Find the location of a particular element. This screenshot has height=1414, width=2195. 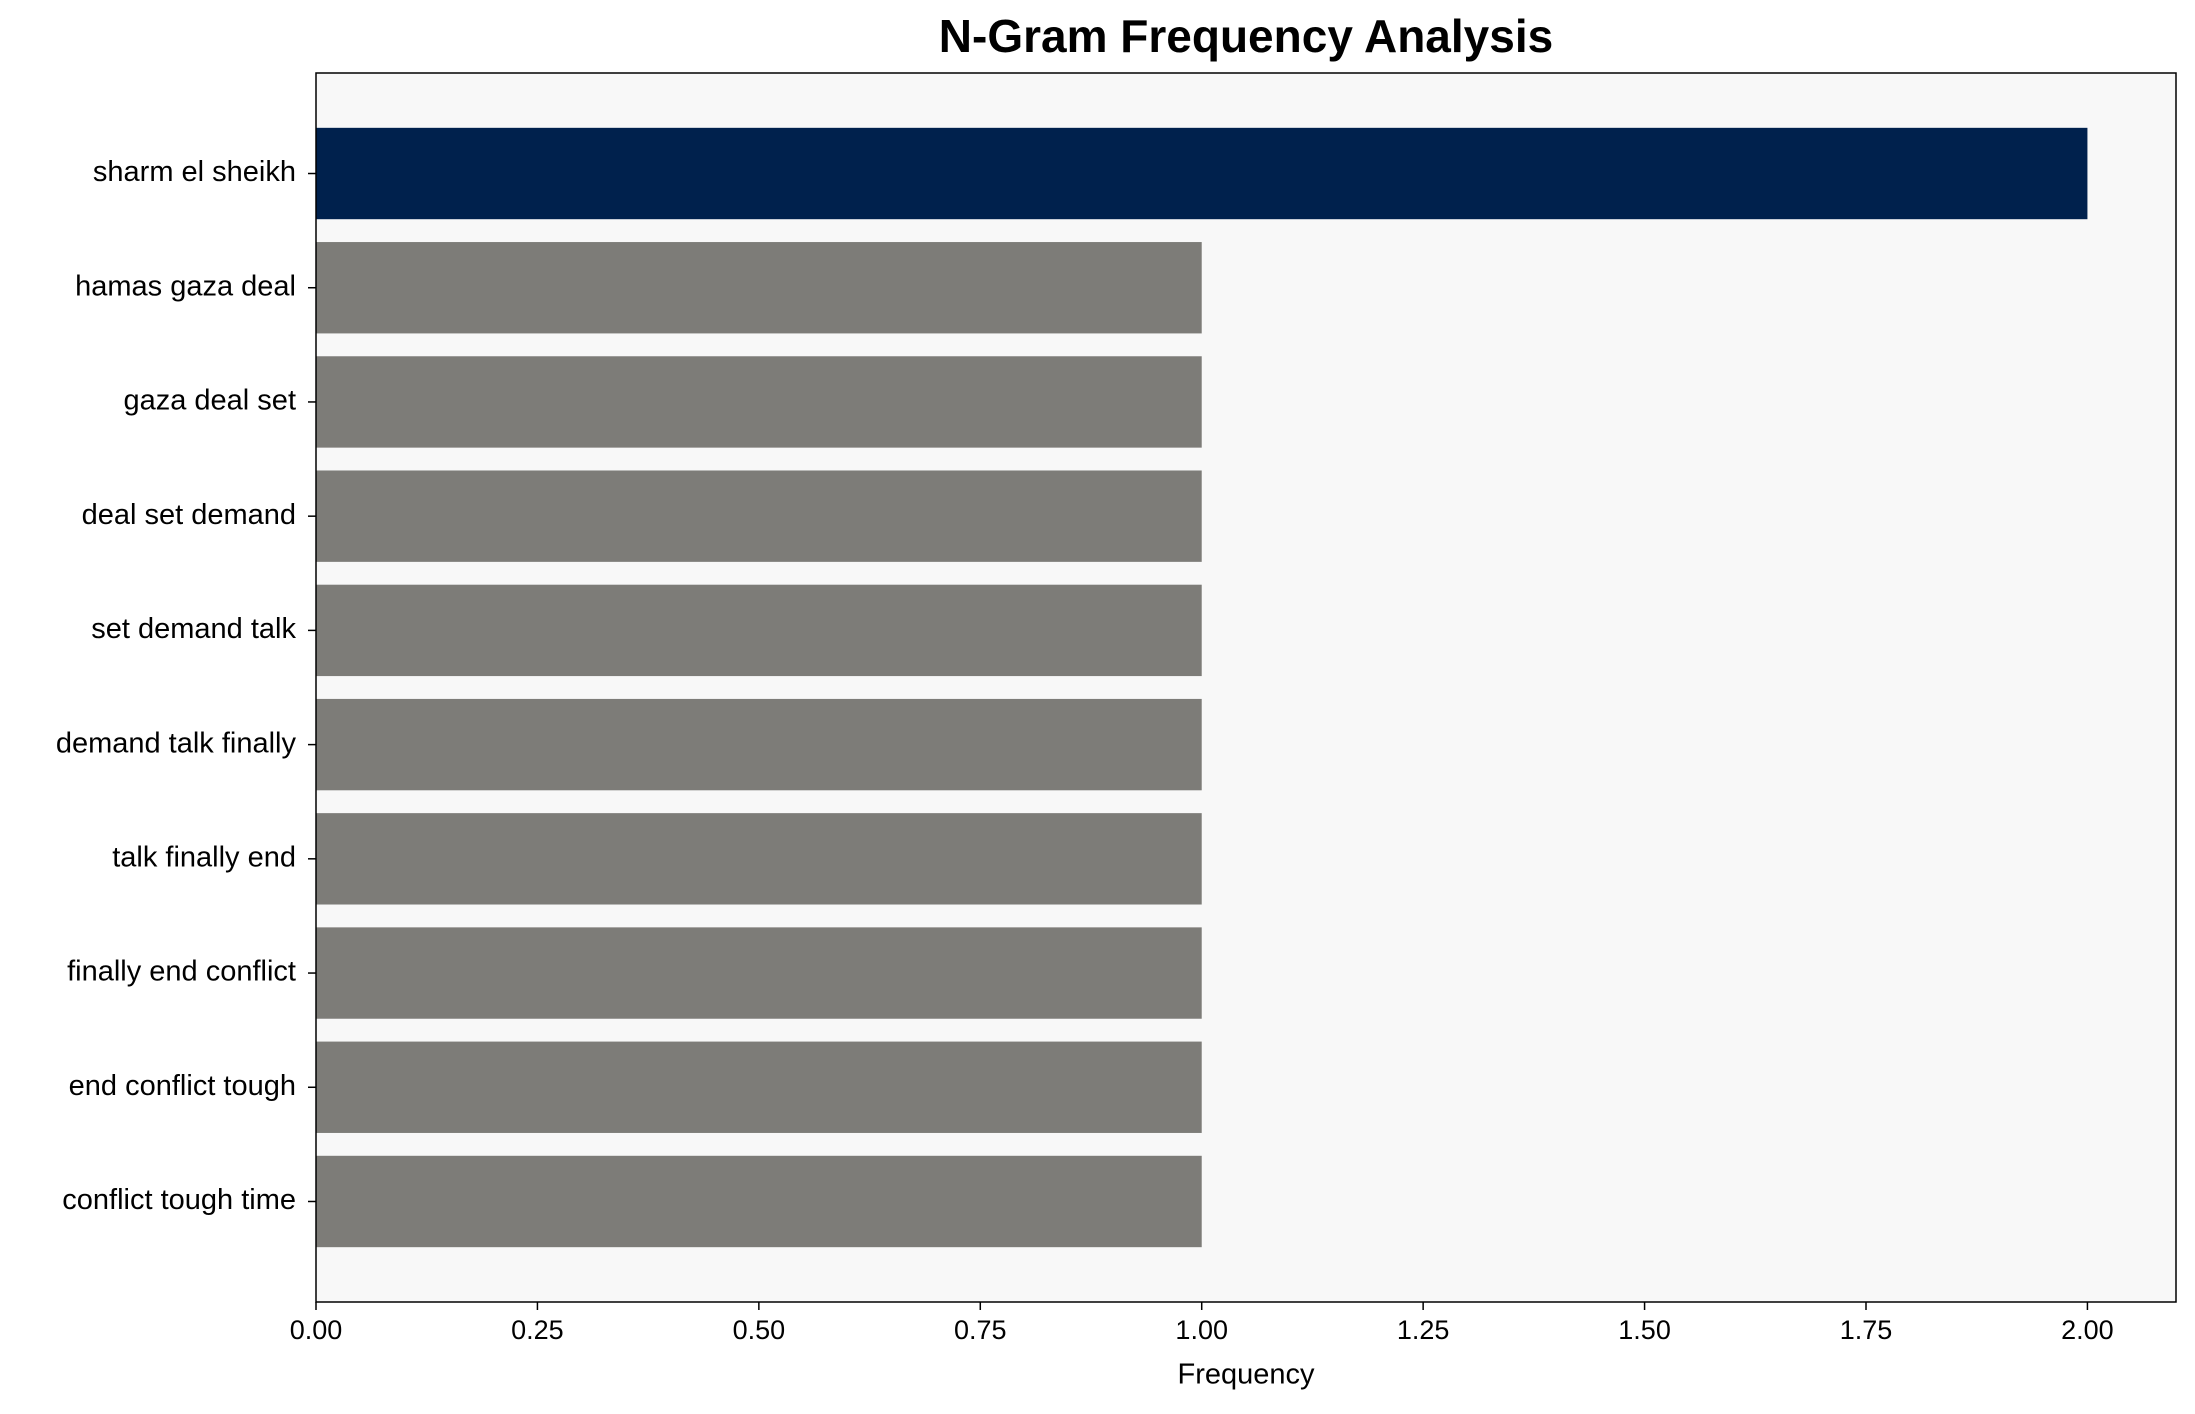

y-tick-label: end conflict tough is located at coordinates (182, 1086).